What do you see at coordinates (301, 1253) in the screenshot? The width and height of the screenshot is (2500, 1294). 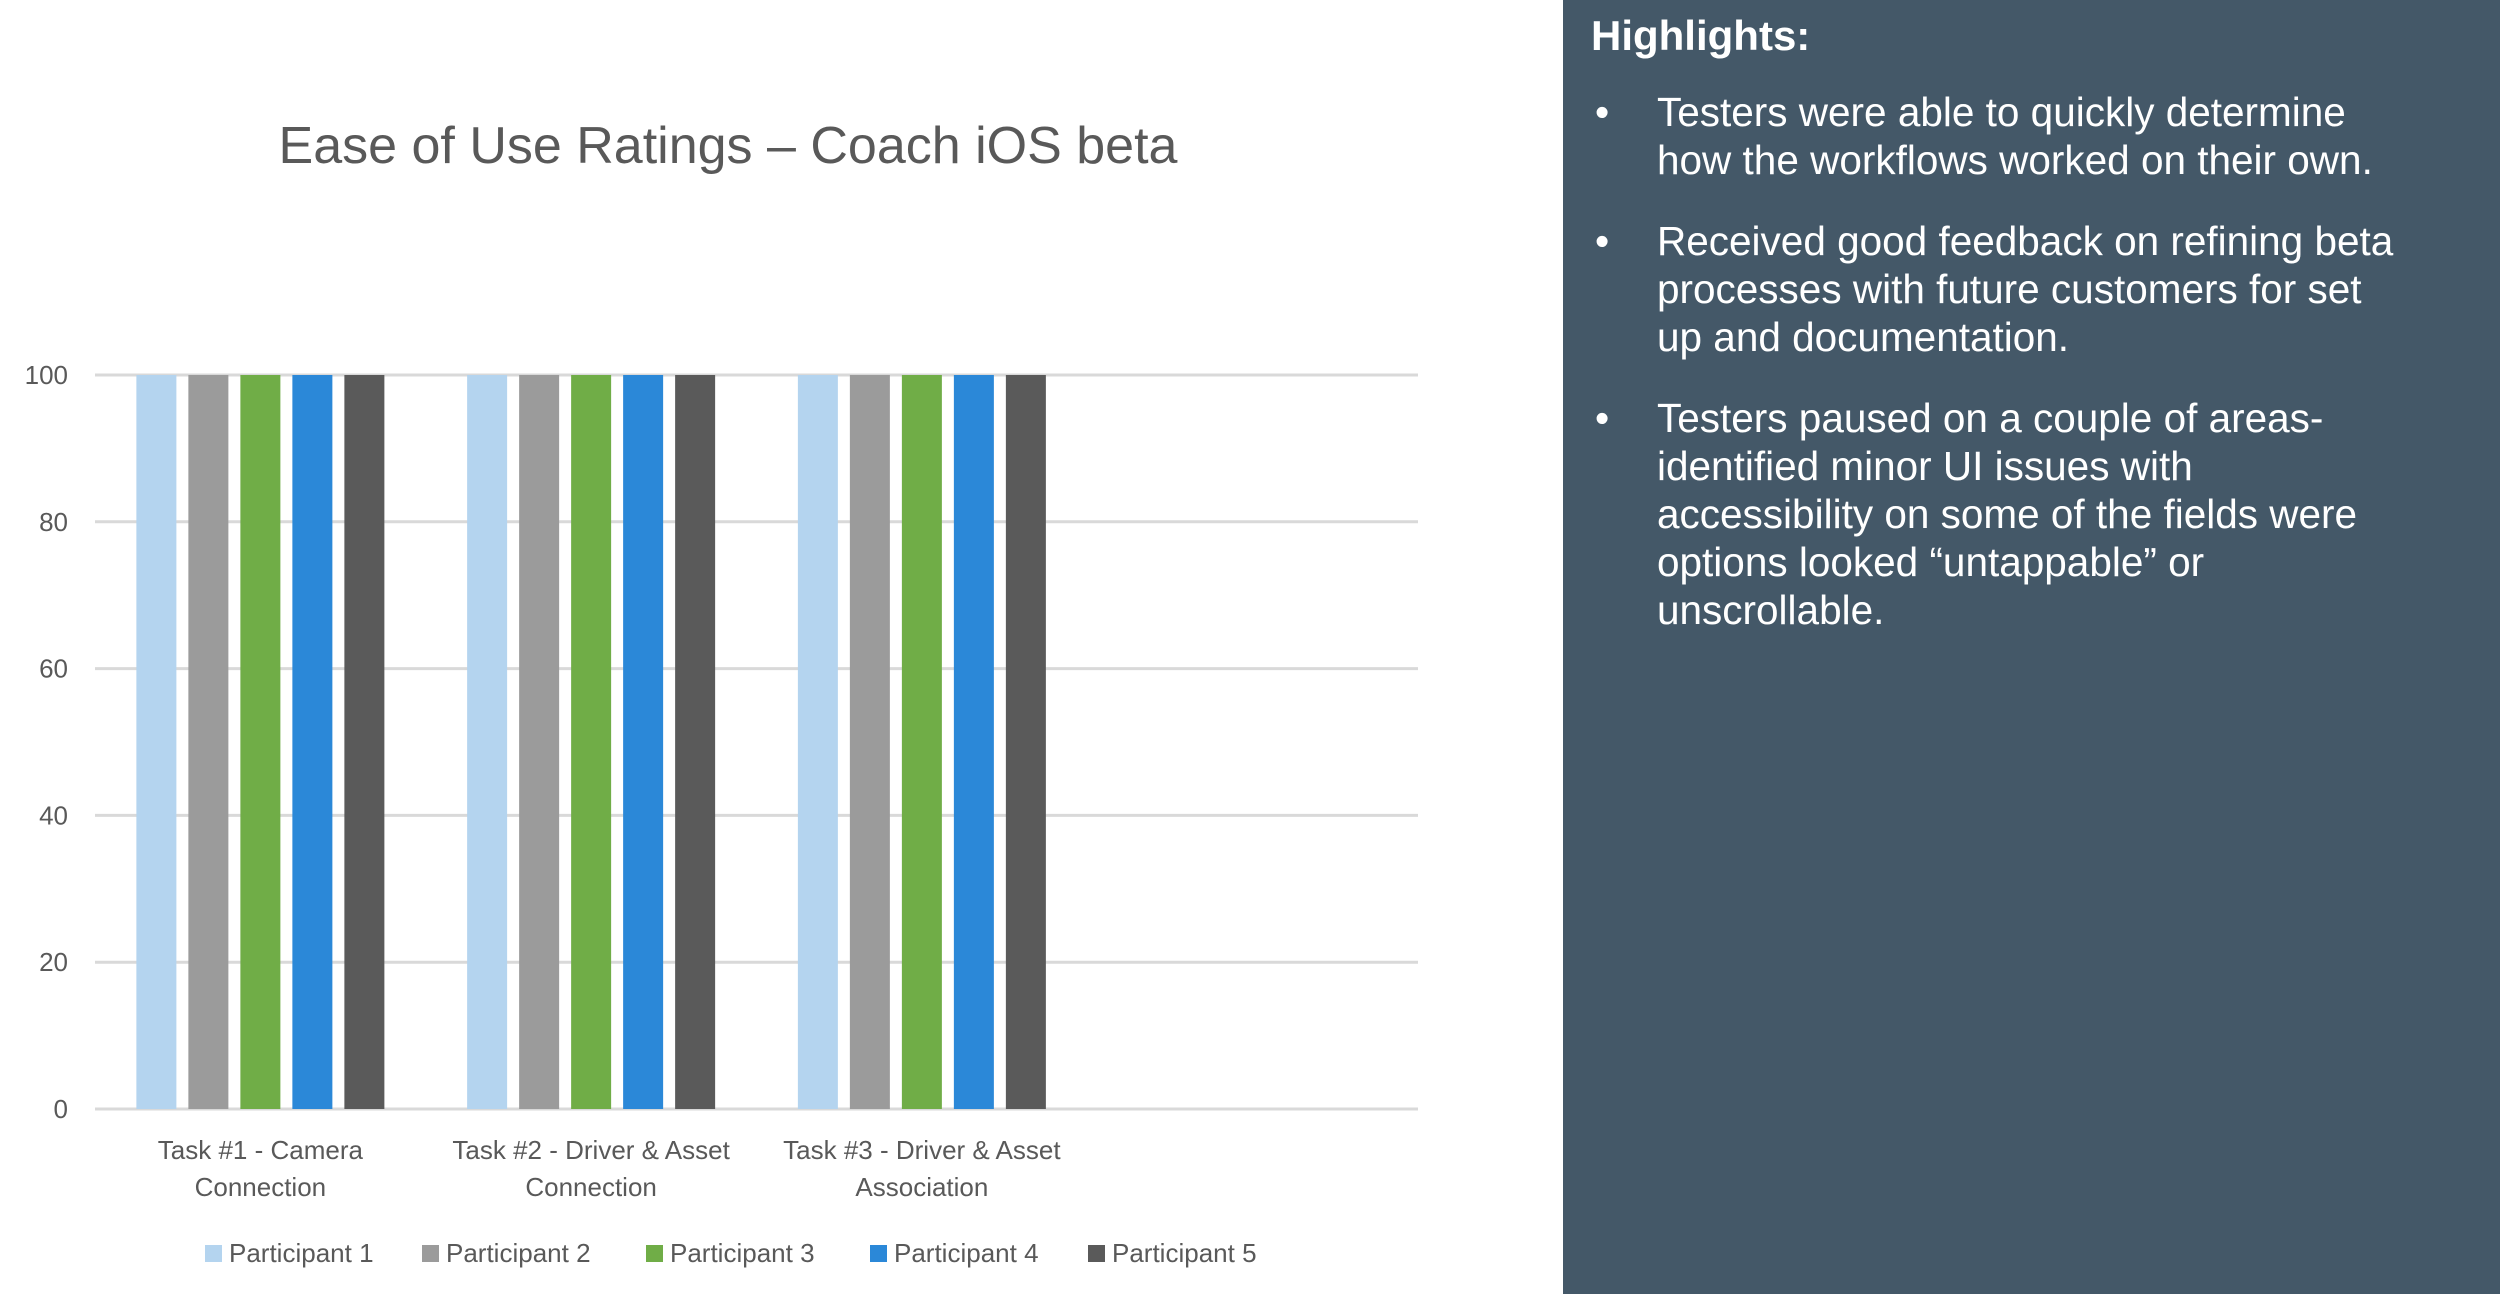 I see `legend-label: Participant 1` at bounding box center [301, 1253].